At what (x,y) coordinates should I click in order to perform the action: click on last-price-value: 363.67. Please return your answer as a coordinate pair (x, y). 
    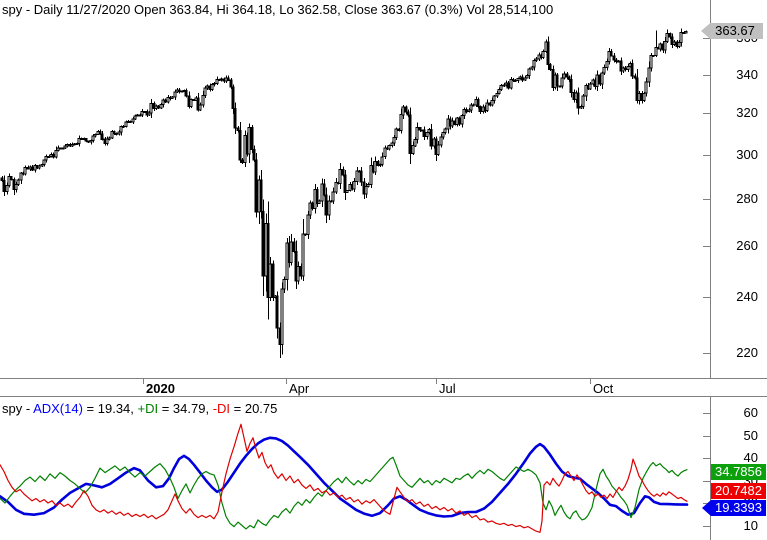
    Looking at the image, I should click on (735, 30).